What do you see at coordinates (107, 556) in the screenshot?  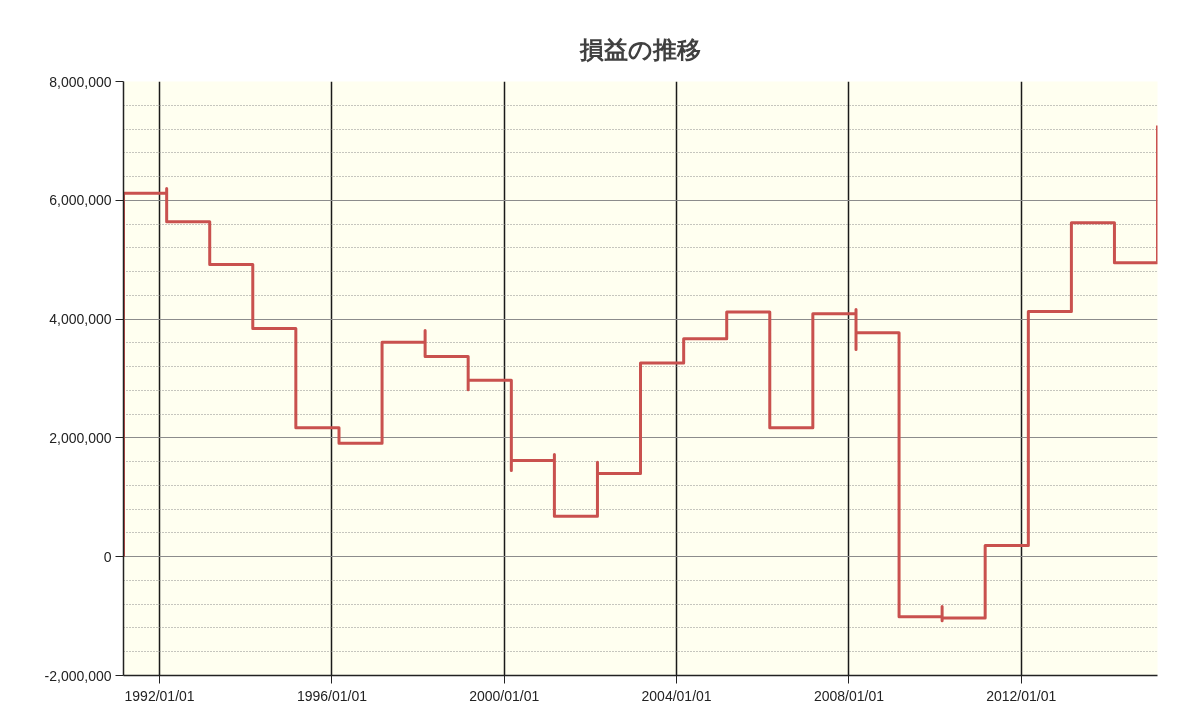 I see `y-tick-label: 0` at bounding box center [107, 556].